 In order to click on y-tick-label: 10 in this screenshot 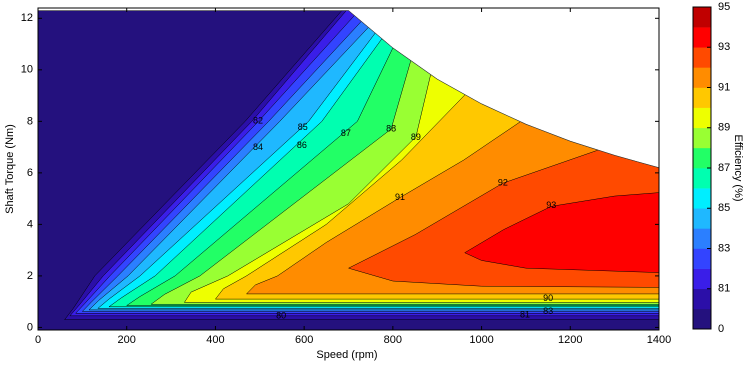, I will do `click(27, 70)`.